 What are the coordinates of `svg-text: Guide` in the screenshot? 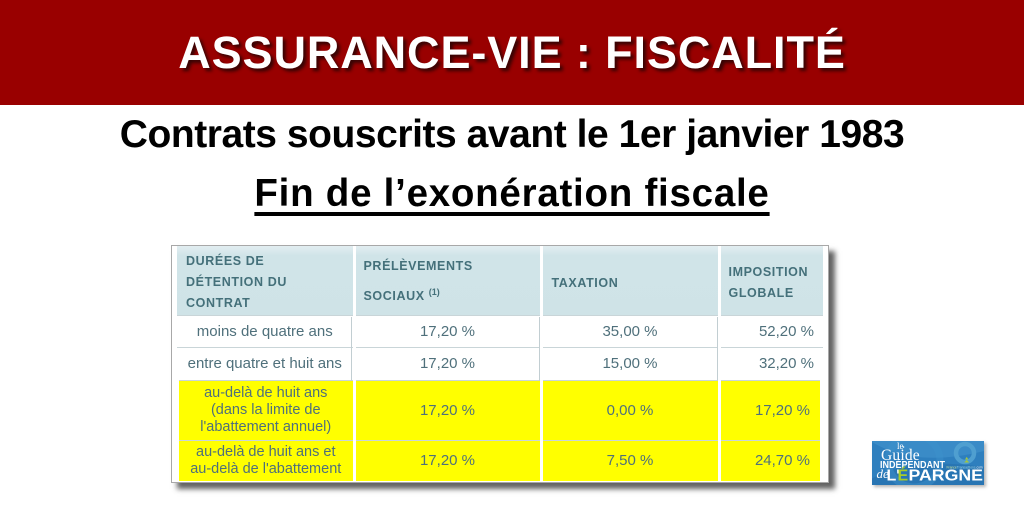 It's located at (900, 455).